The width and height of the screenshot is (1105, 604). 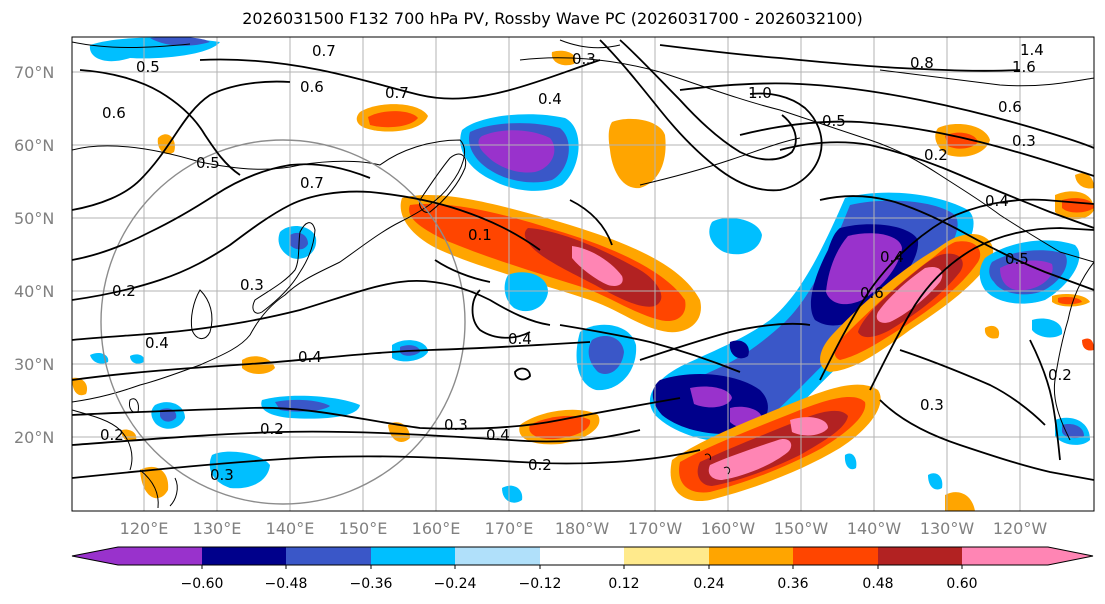 I want to click on lon-label: 140°E, so click(x=290, y=528).